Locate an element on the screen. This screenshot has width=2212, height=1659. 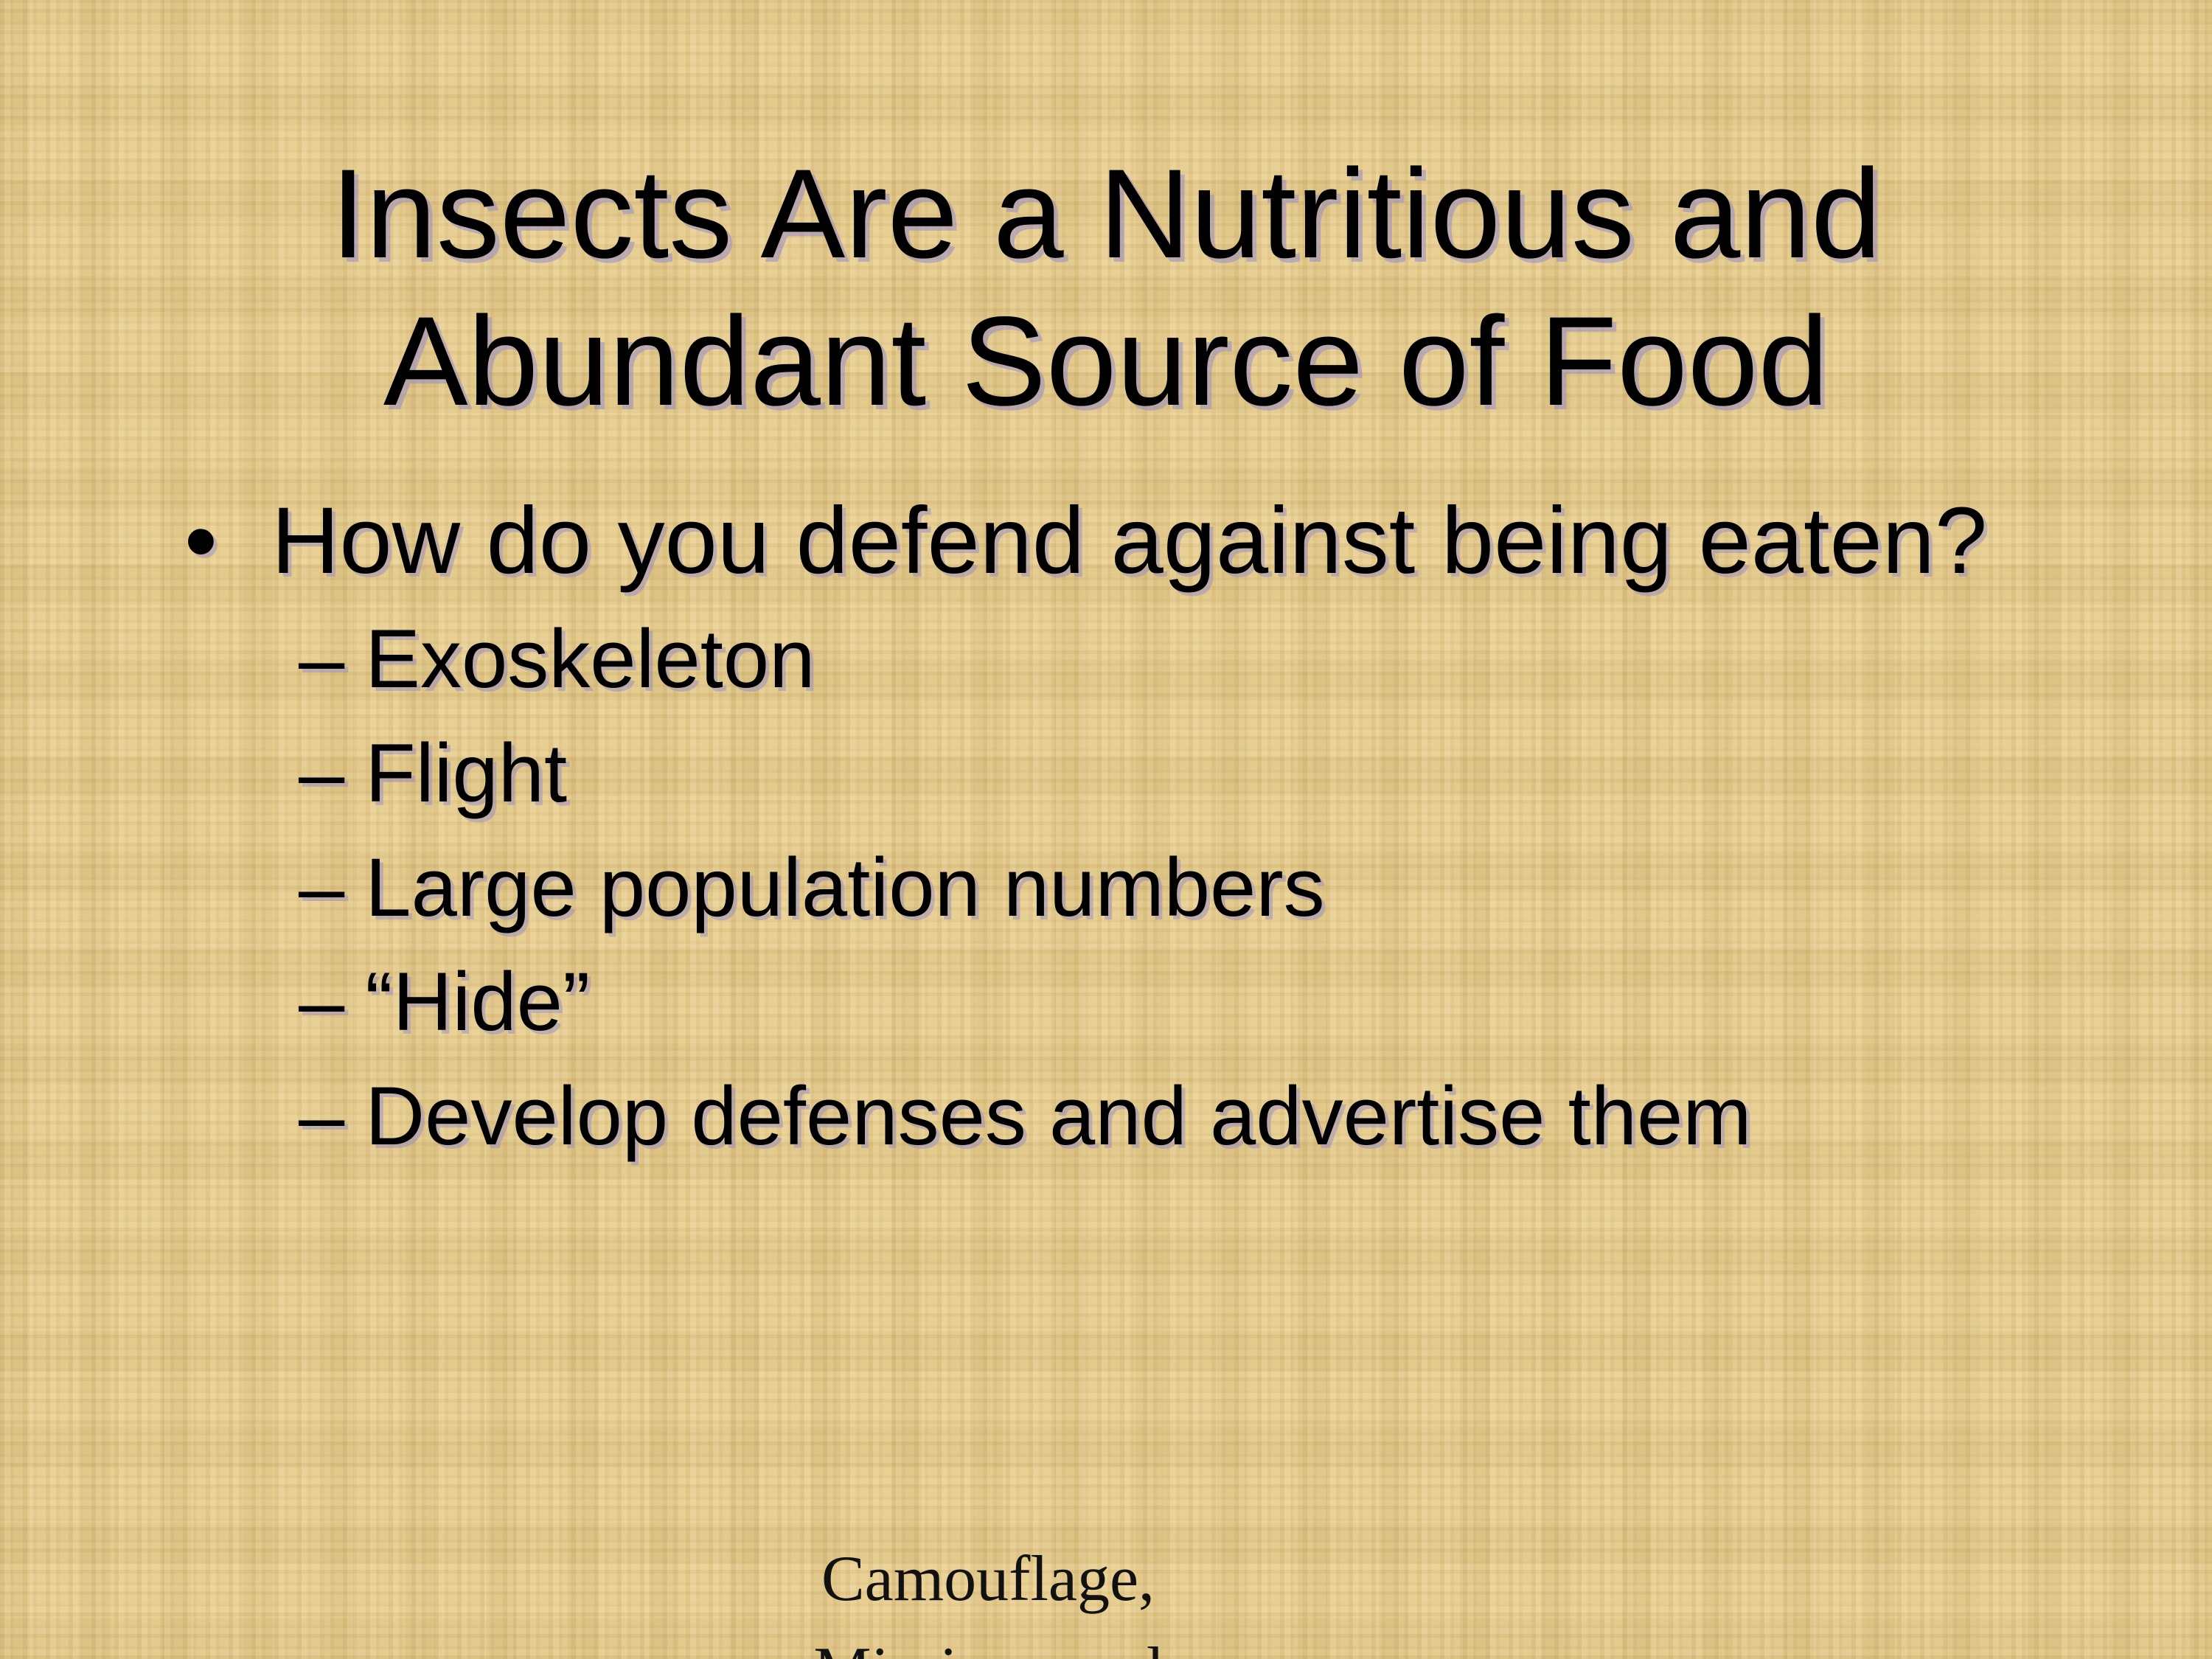
sub-item-flight: – Flight is located at coordinates (1163, 773).